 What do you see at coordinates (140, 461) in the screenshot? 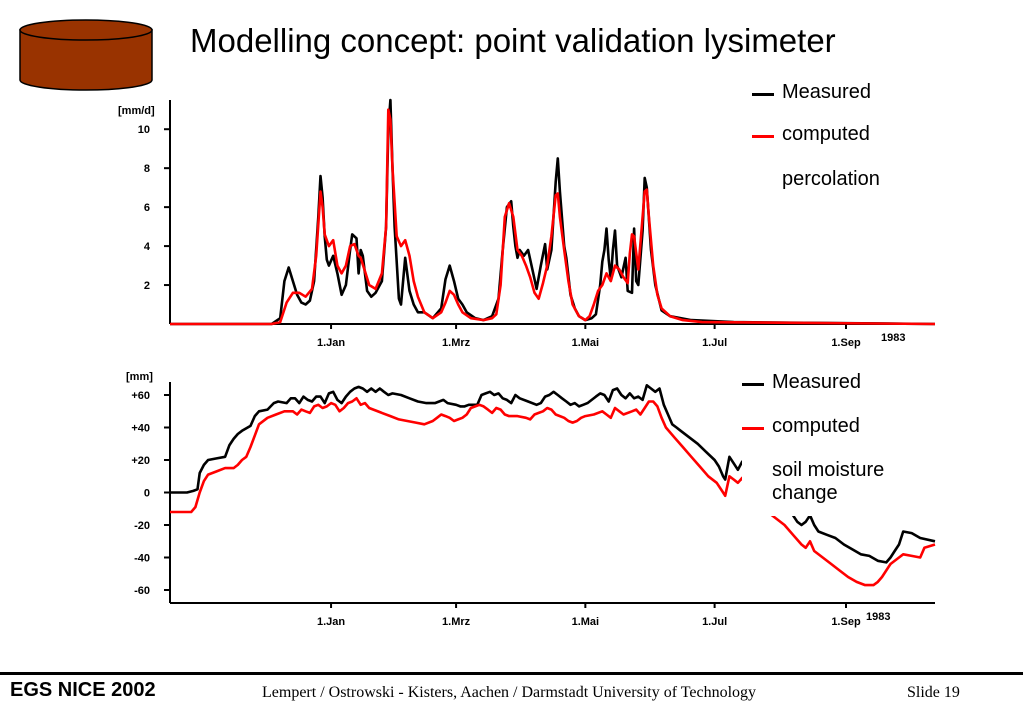
I see `y-tick-label: +20` at bounding box center [140, 461].